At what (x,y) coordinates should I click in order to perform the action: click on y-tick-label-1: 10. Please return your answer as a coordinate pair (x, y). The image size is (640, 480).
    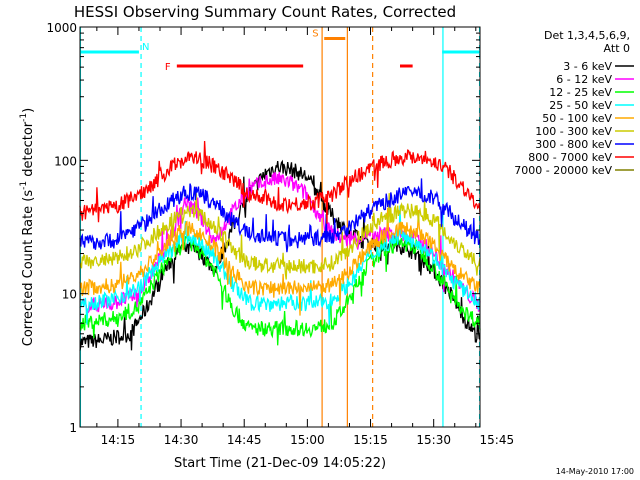
    Looking at the image, I should click on (69, 295).